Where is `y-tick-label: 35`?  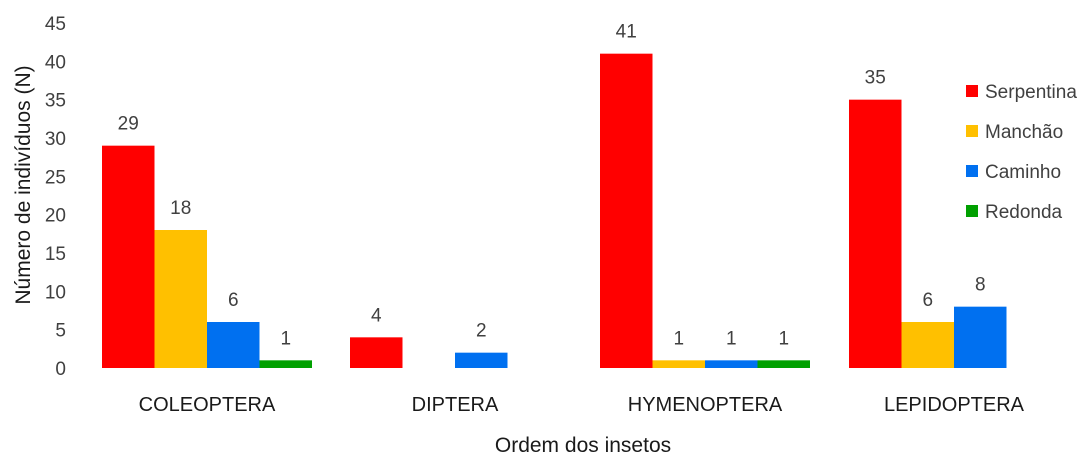 y-tick-label: 35 is located at coordinates (55, 101).